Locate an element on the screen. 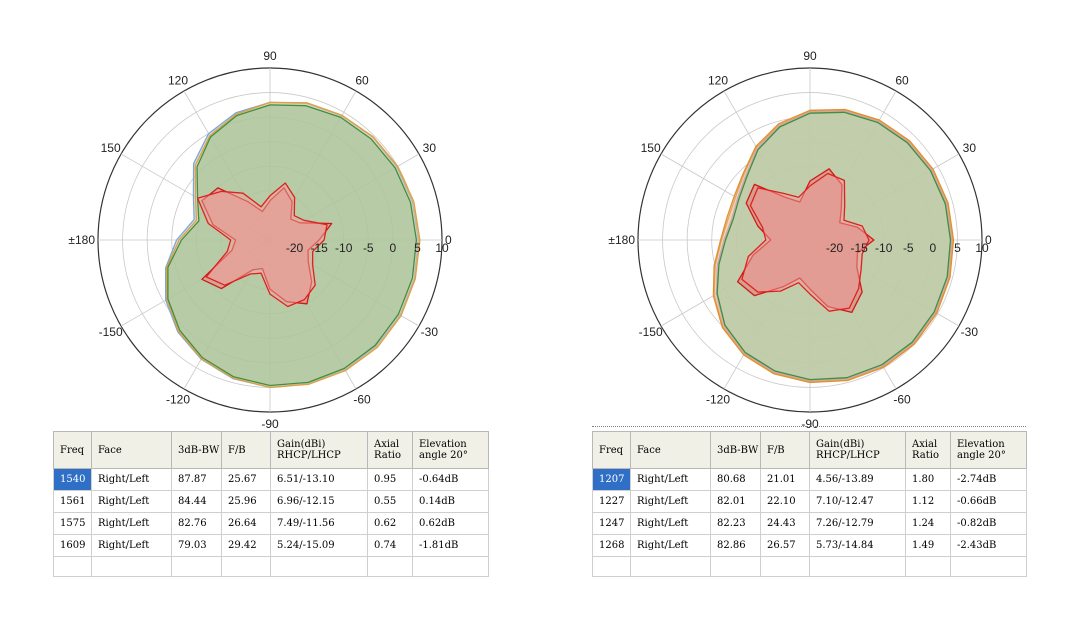 This screenshot has width=1082, height=624. radial-tick-label: -10 is located at coordinates (344, 248).